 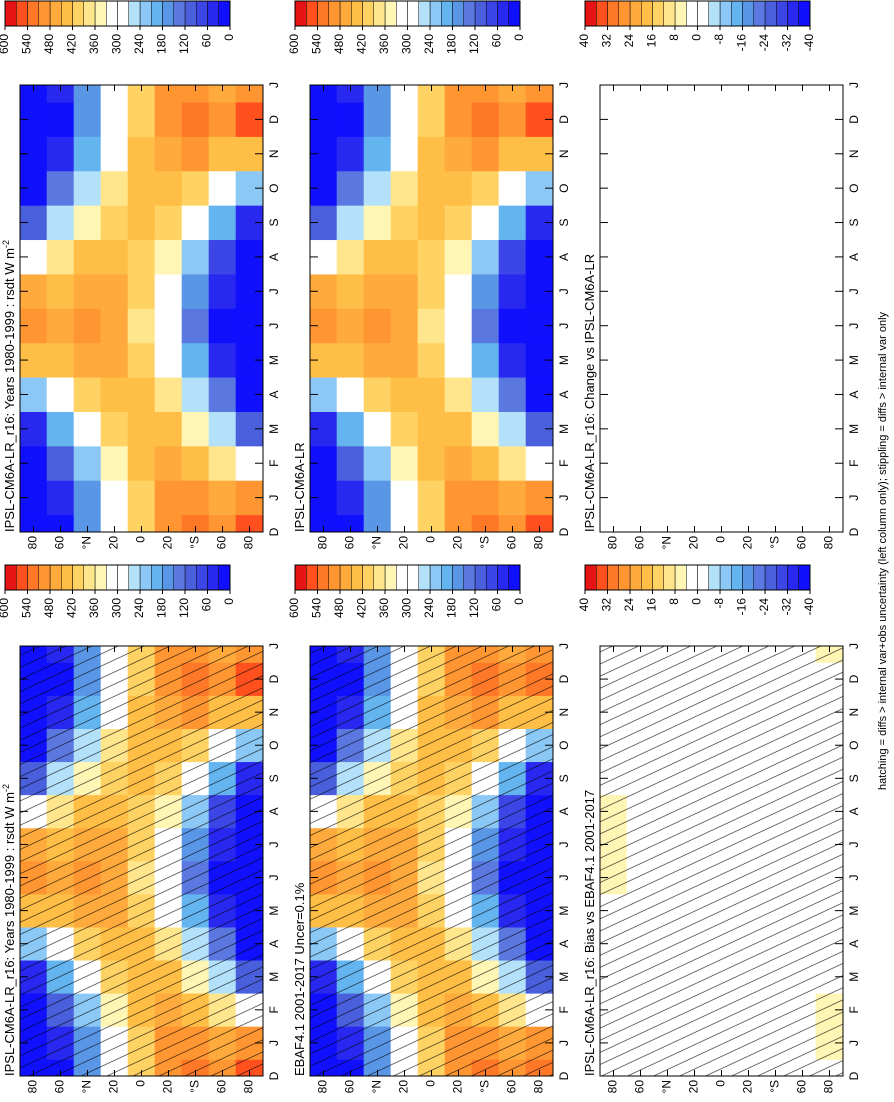 I want to click on x-tick-label: A, so click(x=854, y=257).